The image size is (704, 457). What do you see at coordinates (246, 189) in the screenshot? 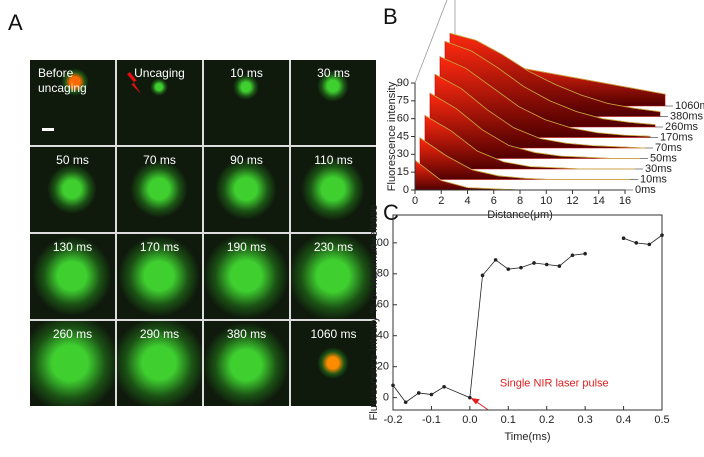
I see `micrograph: 90 ms` at bounding box center [246, 189].